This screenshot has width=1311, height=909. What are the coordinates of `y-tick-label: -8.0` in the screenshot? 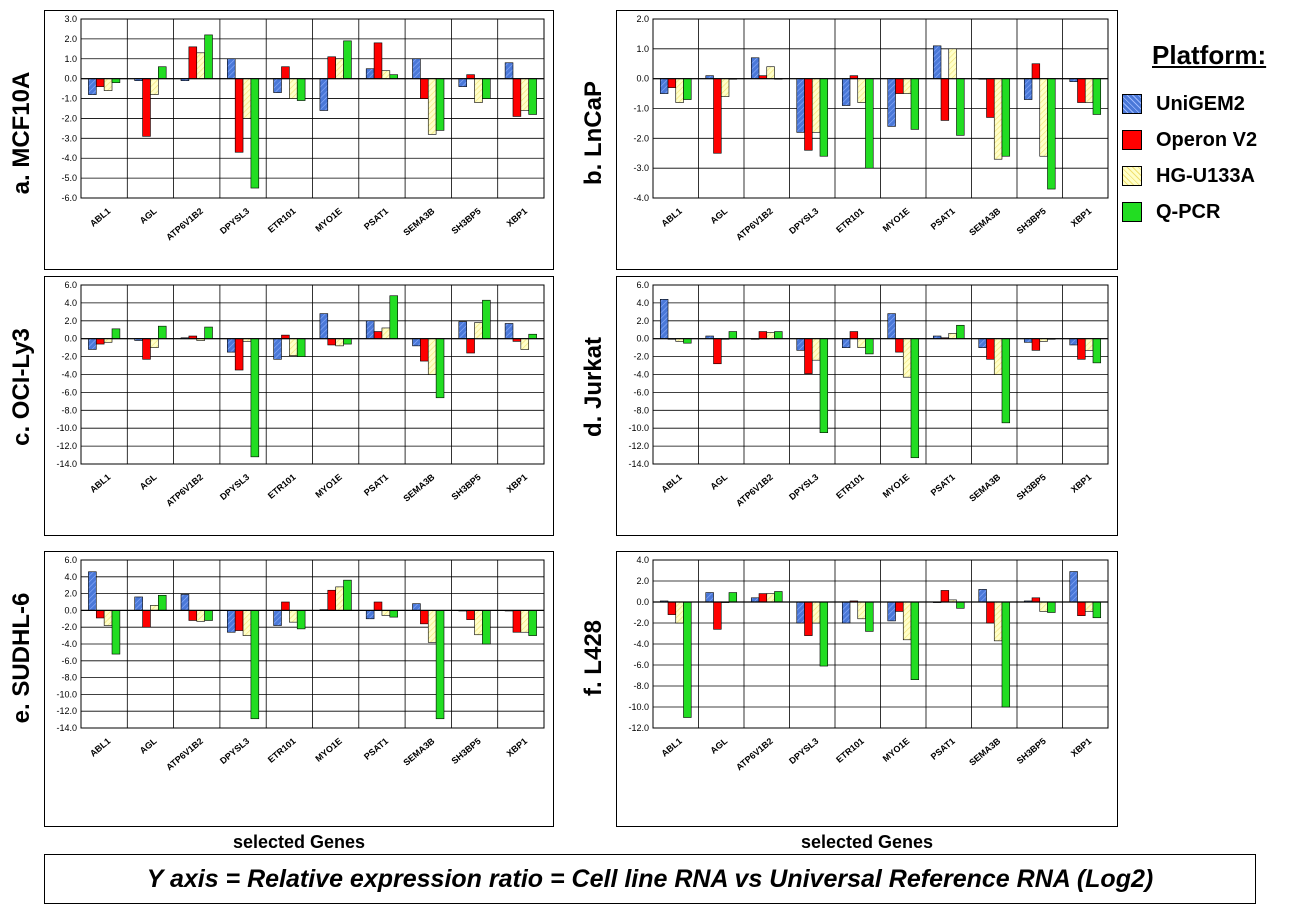 It's located at (69, 678).